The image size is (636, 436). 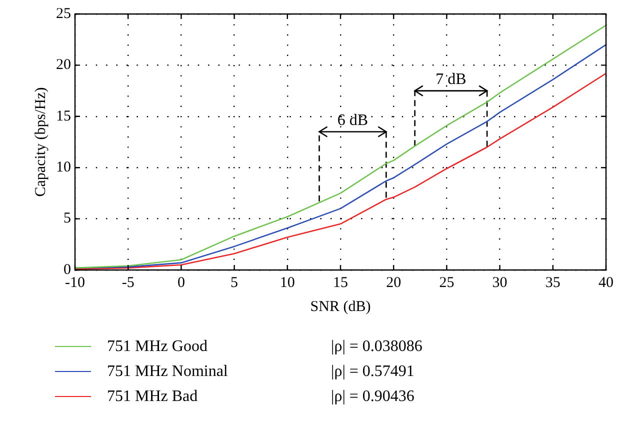 I want to click on x-tick-label: 35, so click(x=552, y=282).